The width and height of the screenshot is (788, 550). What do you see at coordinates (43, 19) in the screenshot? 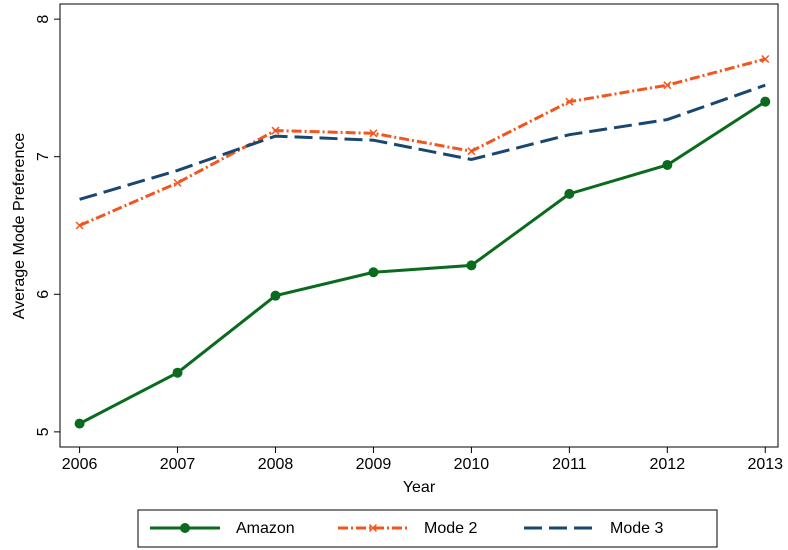
I see `y-tick-label: 8` at bounding box center [43, 19].